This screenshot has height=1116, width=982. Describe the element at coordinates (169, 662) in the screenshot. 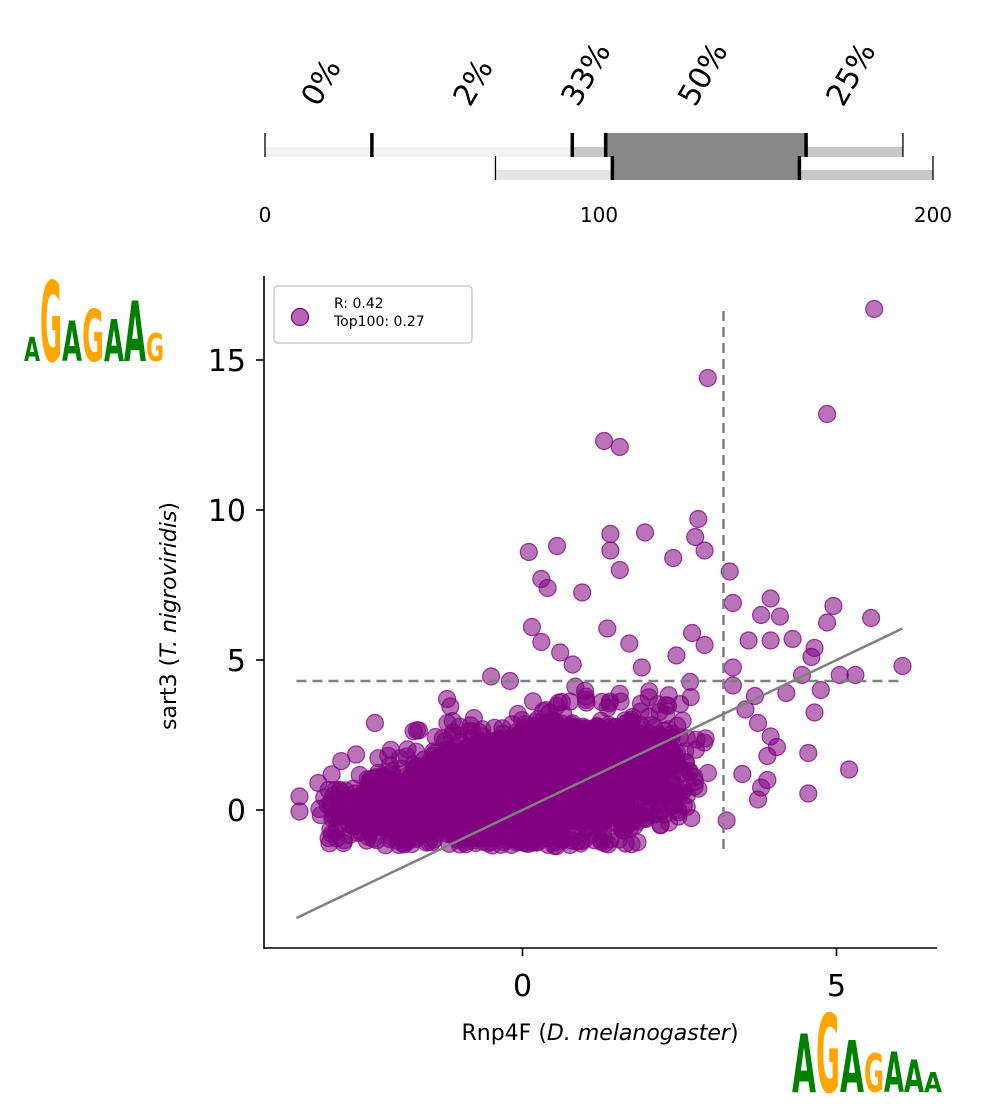

I see `y-axis-paren-open: (` at that location.